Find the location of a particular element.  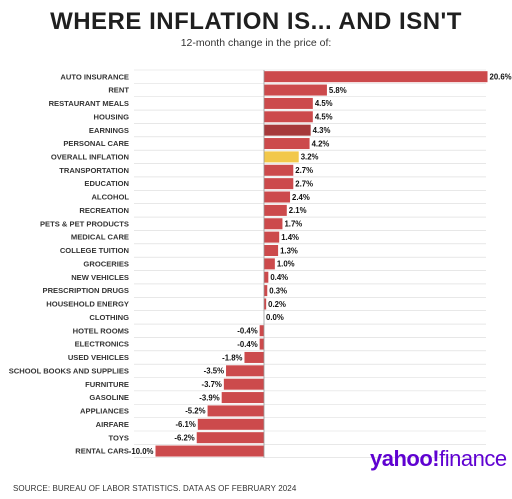

logo-bang-text: ! is located at coordinates (436, 458).